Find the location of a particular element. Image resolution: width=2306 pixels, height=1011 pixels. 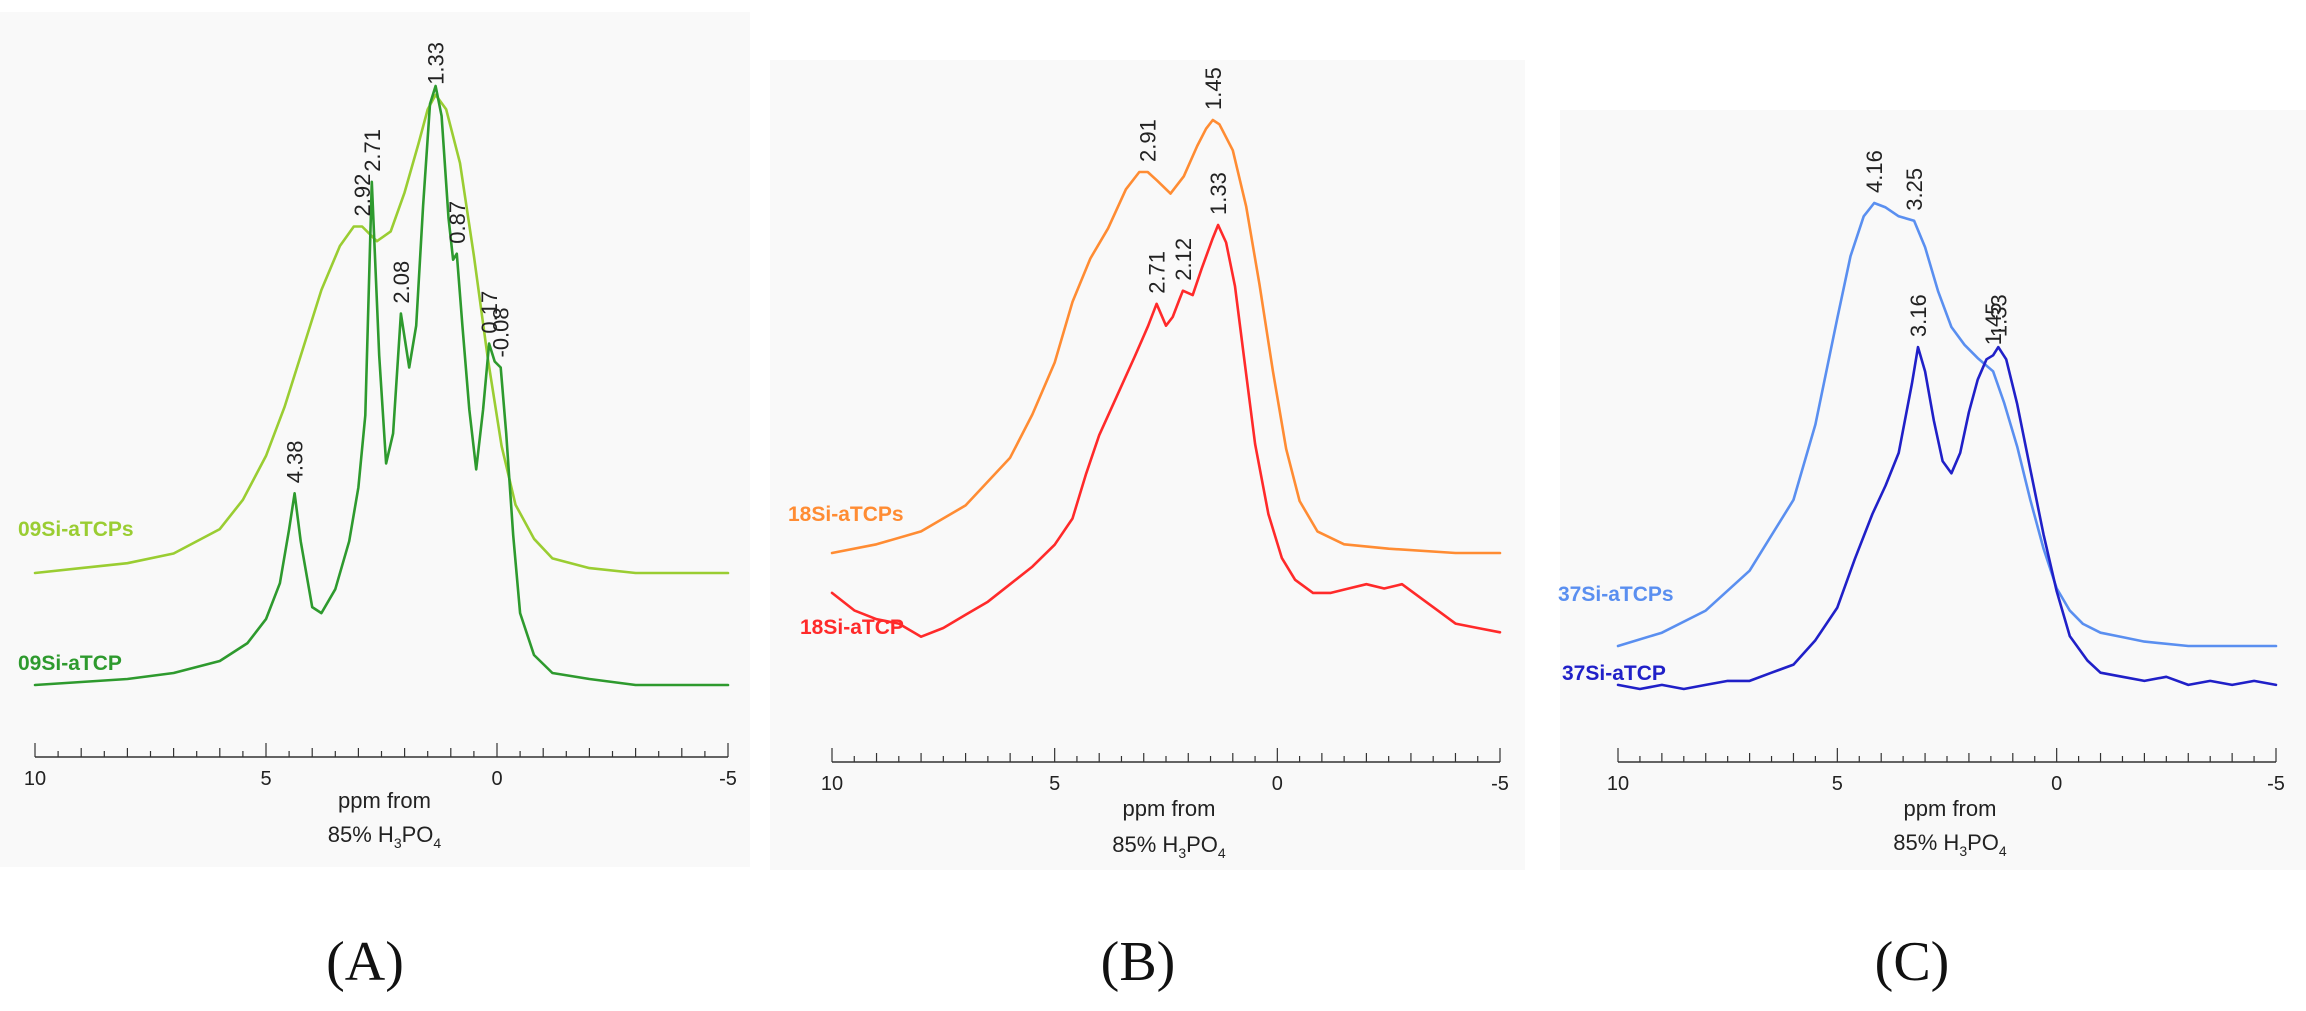

legend-label-18si-atcps: 18Si-aTCPs is located at coordinates (846, 514).